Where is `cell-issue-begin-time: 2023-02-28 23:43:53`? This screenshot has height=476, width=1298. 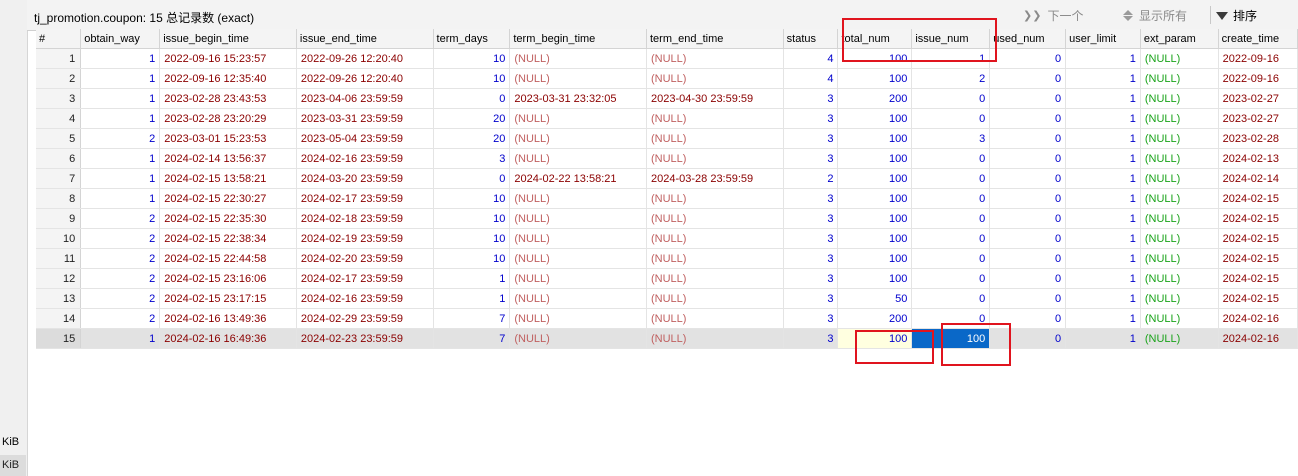 cell-issue-begin-time: 2023-02-28 23:43:53 is located at coordinates (228, 98).